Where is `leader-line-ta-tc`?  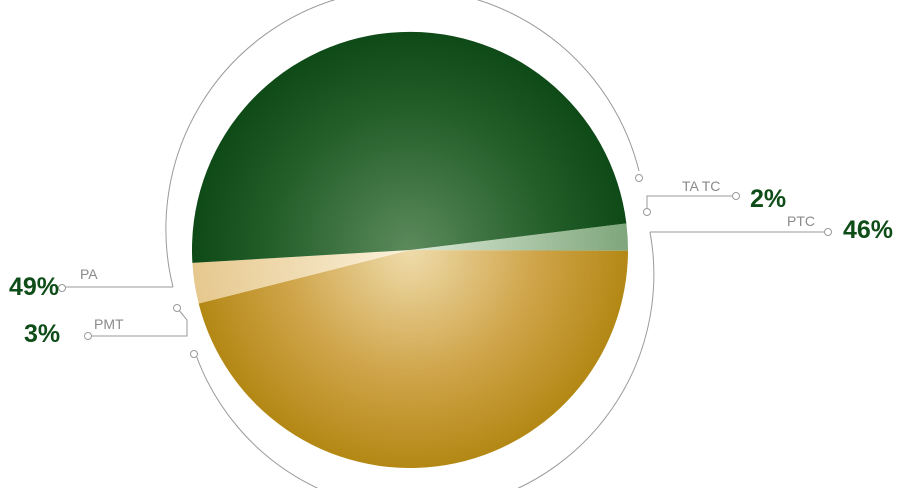 leader-line-ta-tc is located at coordinates (689, 203).